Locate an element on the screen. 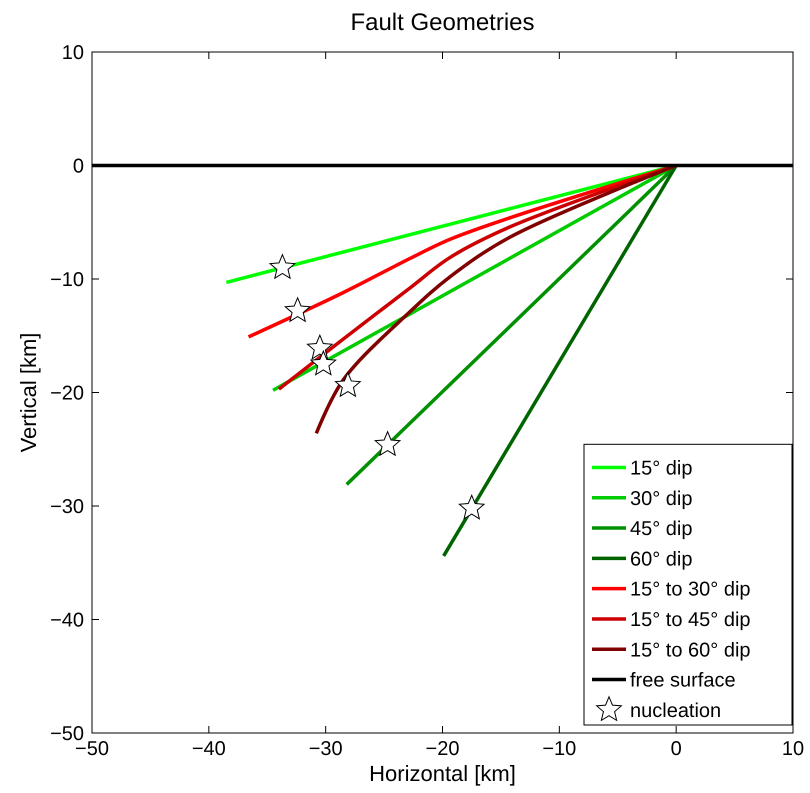 The height and width of the screenshot is (793, 810). x-tick-label: −20 is located at coordinates (443, 749).